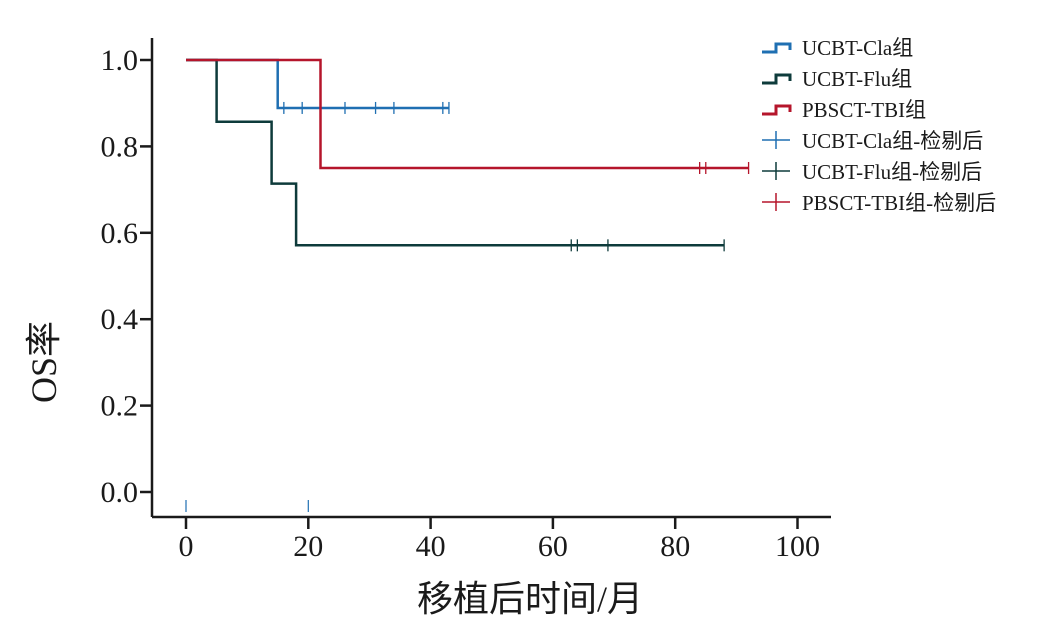  Describe the element at coordinates (120, 146) in the screenshot. I see `y-tick-label: 0.8` at that location.